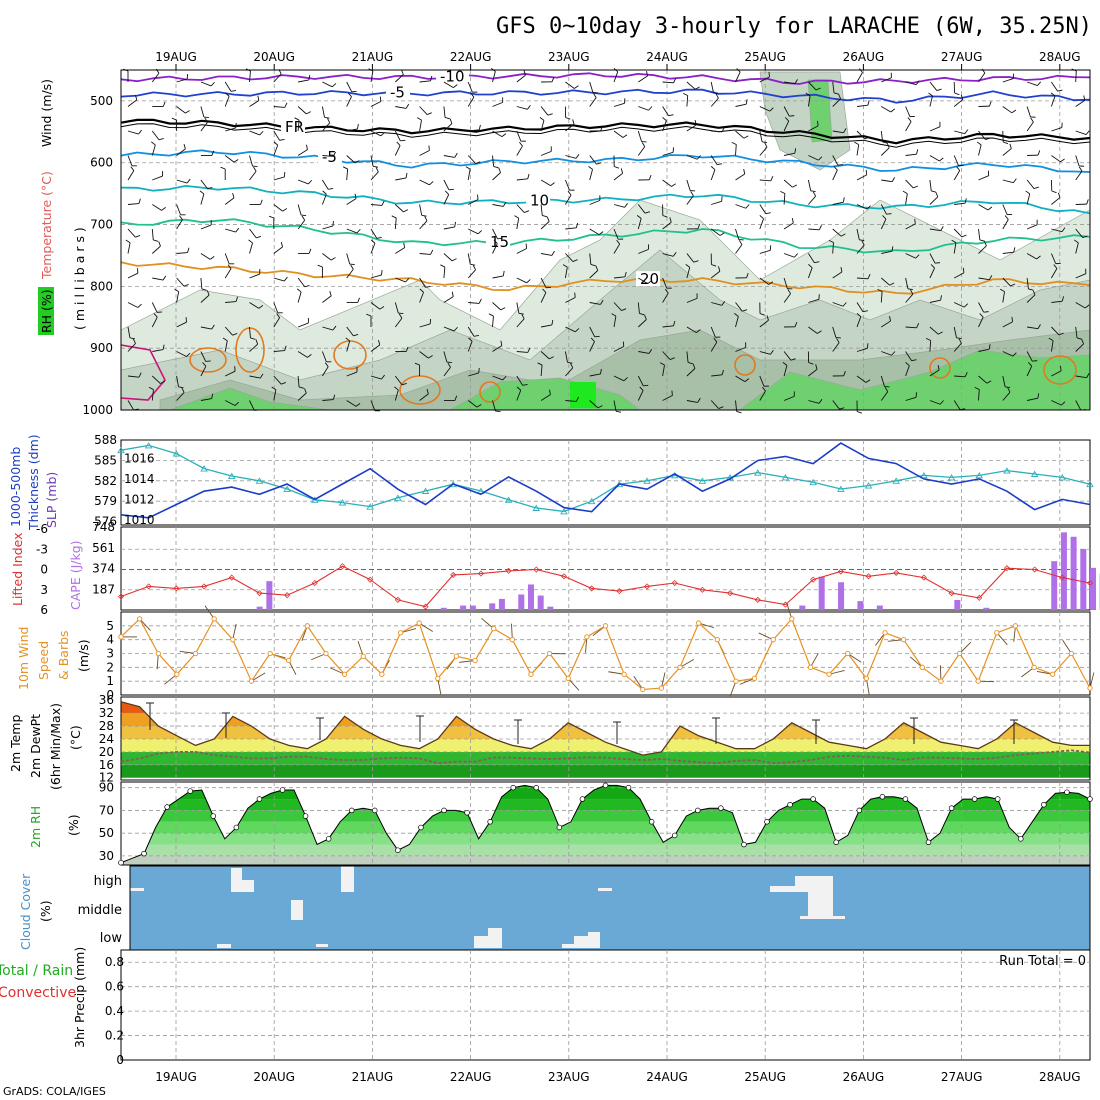 The height and width of the screenshot is (1100, 1100). I want to click on cape-bar, so click(1093, 588).